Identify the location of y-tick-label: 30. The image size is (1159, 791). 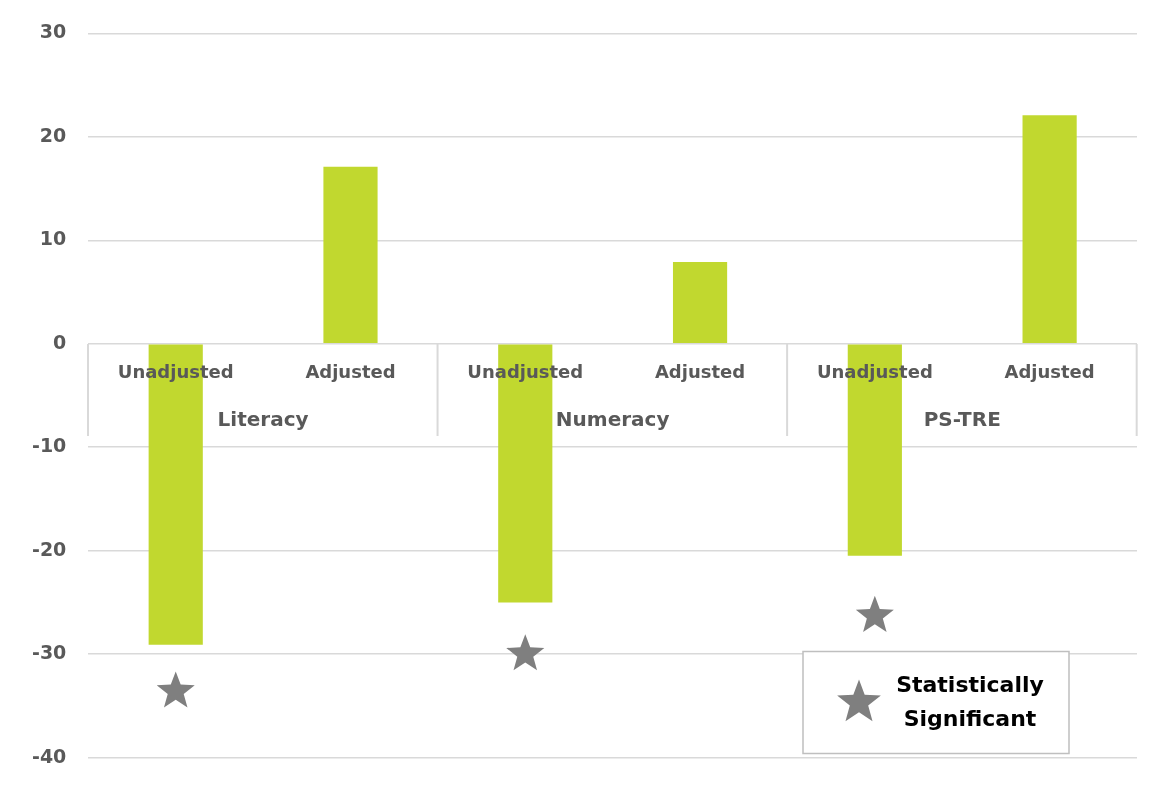
(53, 31).